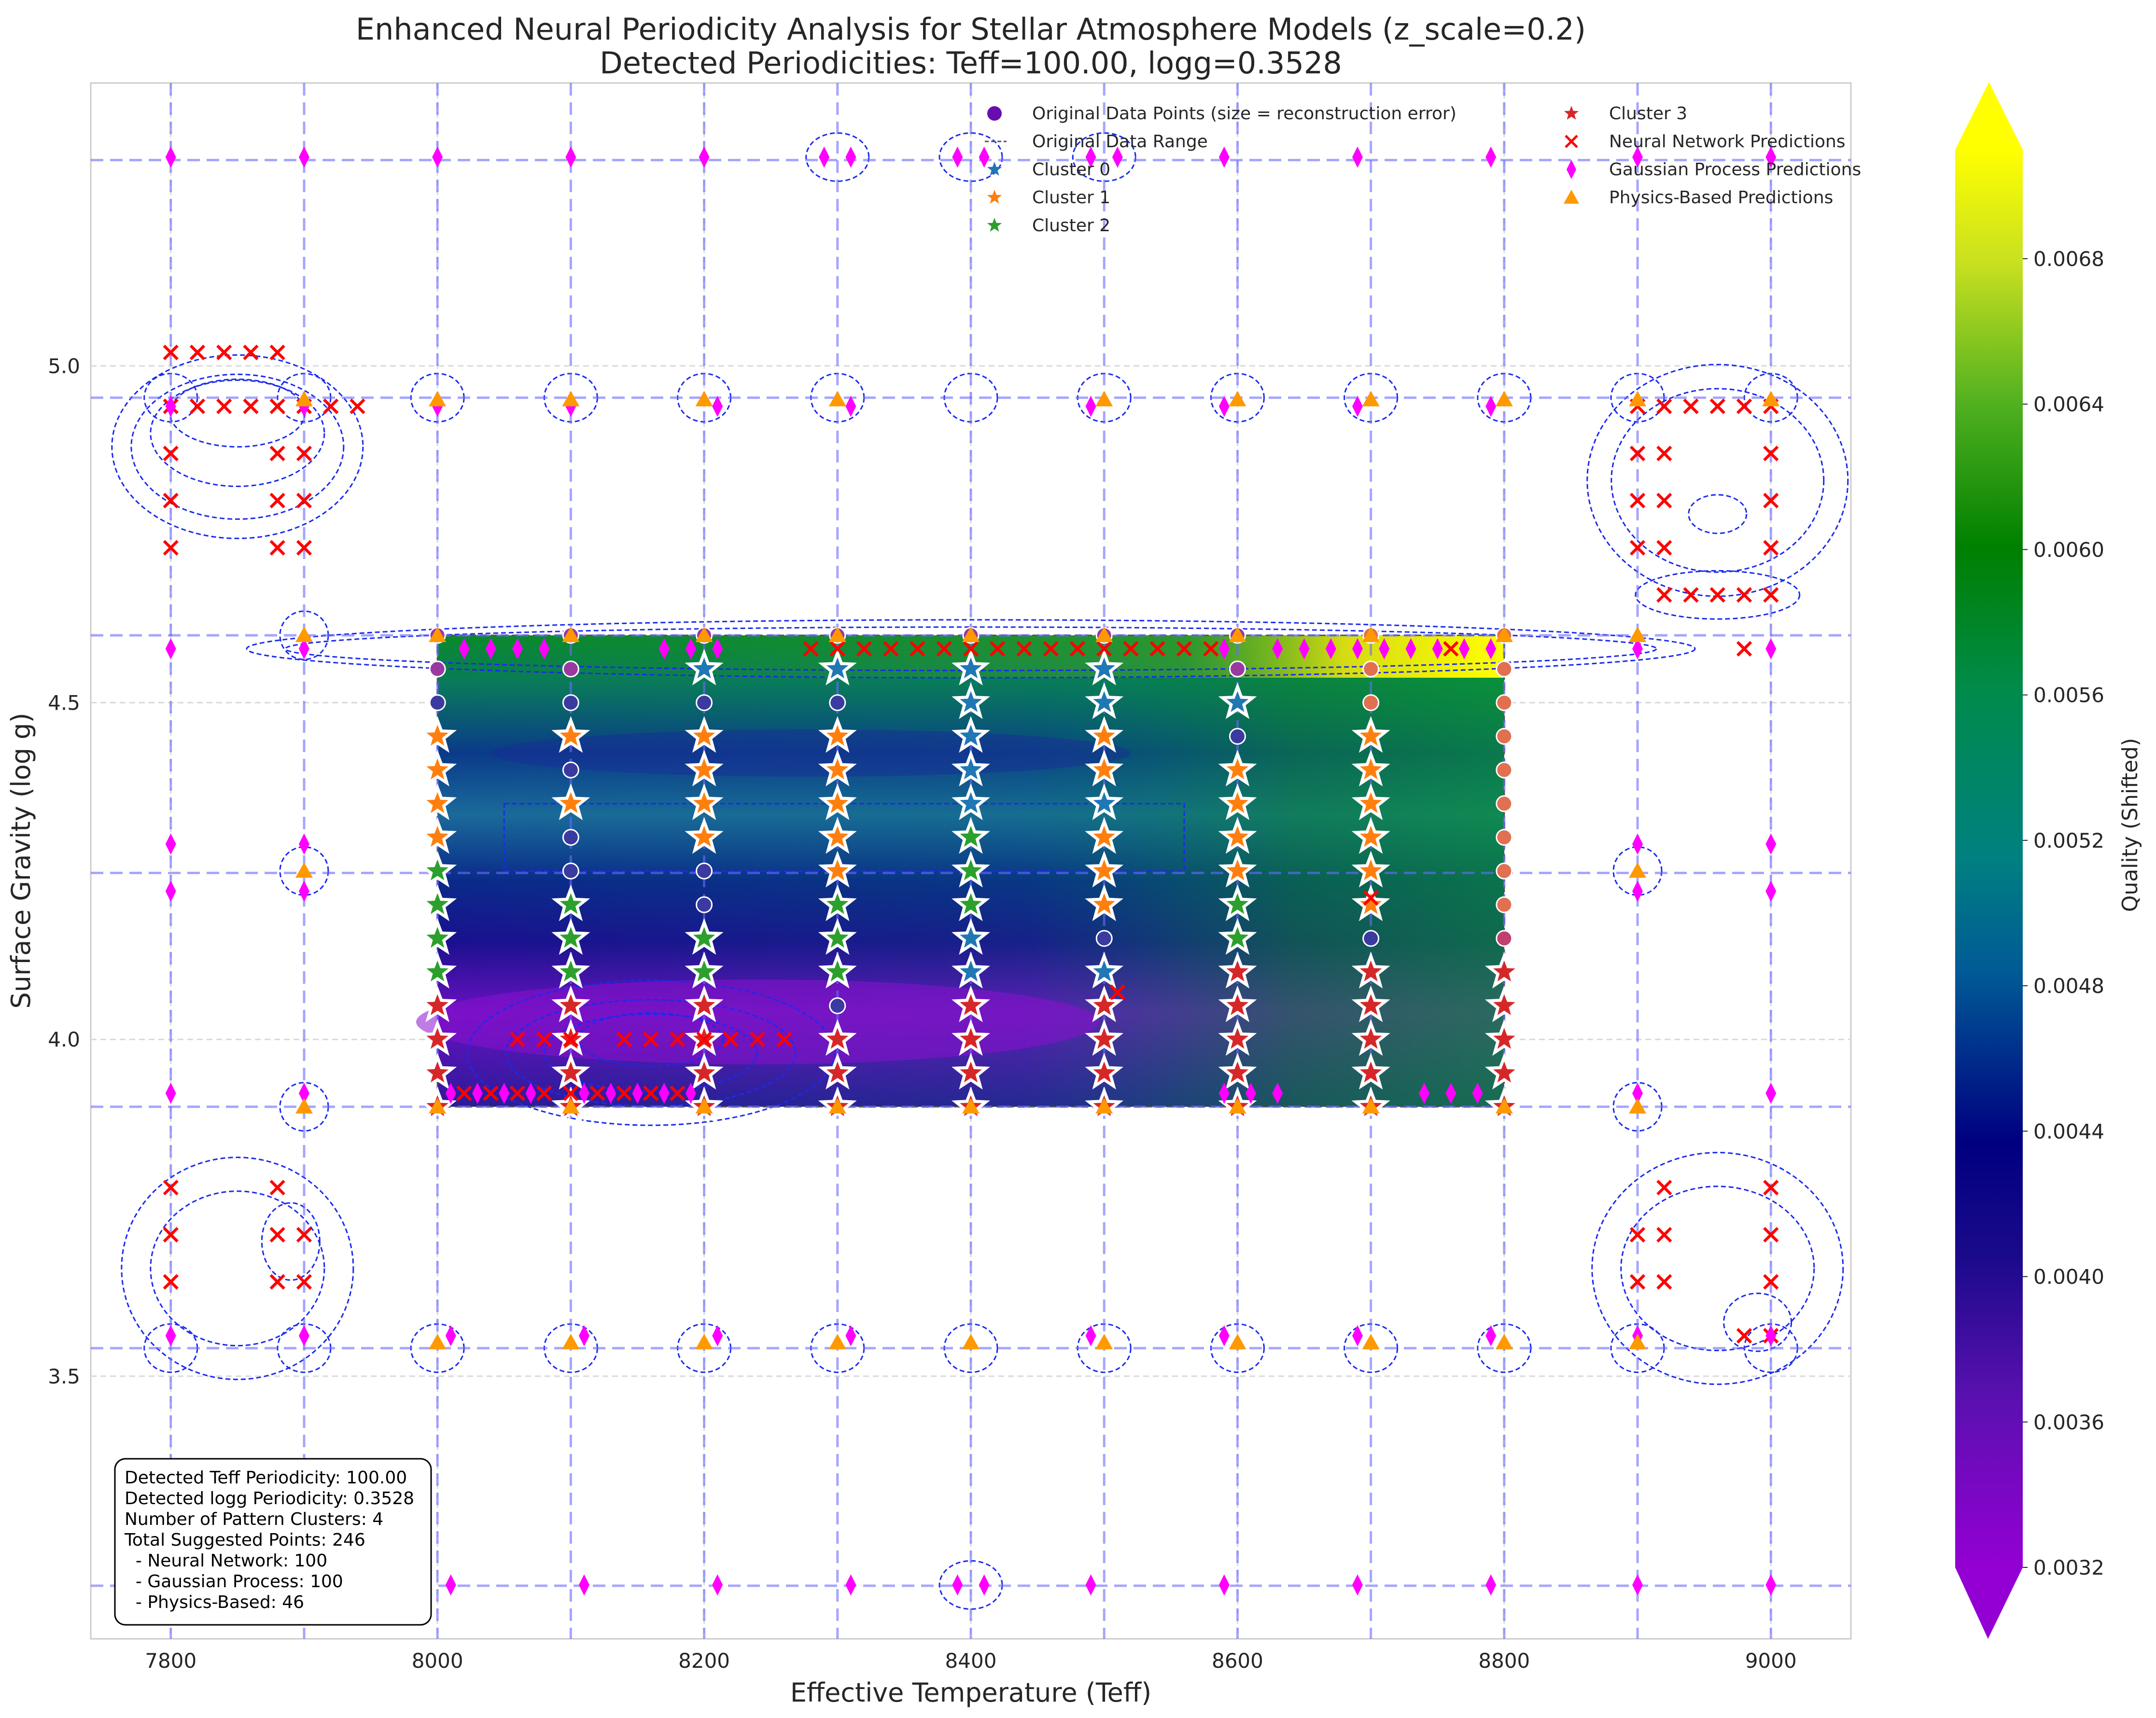 This screenshot has height=1718, width=2156. What do you see at coordinates (971, 1692) in the screenshot?
I see `x-axis-label: Effective Temperature (Teff)` at bounding box center [971, 1692].